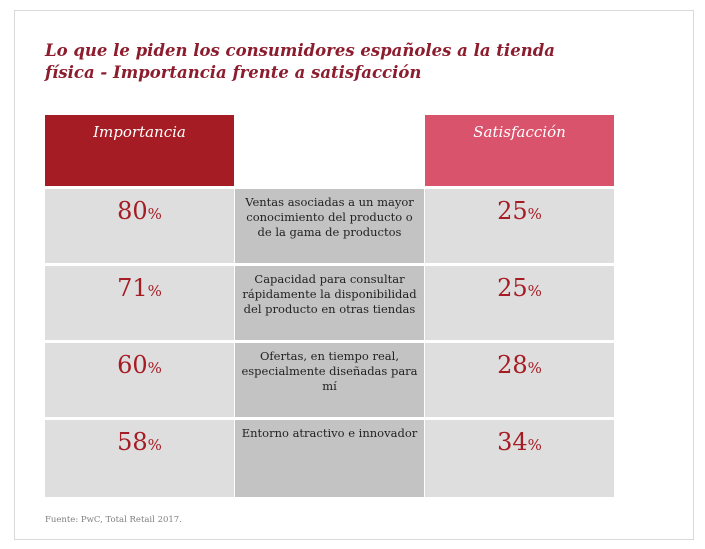 This screenshot has height=549, width=705. What do you see at coordinates (113, 520) in the screenshot?
I see `source-note: Fuente: PwC, Total Retail 2017.` at bounding box center [113, 520].